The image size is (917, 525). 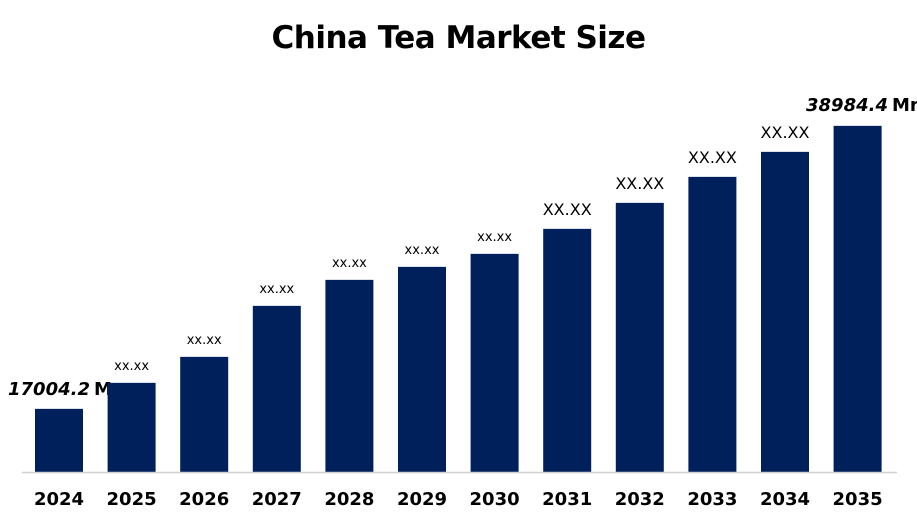 What do you see at coordinates (349, 499) in the screenshot?
I see `x-tick-label: 2028` at bounding box center [349, 499].